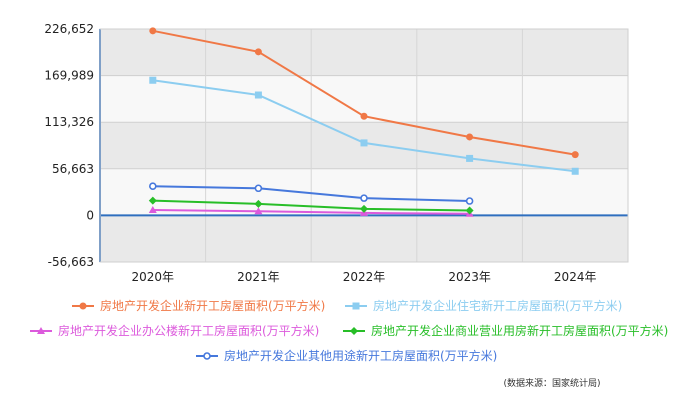 Image resolution: width=700 pixels, height=403 pixels. What do you see at coordinates (69, 29) in the screenshot?
I see `y-tick-label: 226,652` at bounding box center [69, 29].